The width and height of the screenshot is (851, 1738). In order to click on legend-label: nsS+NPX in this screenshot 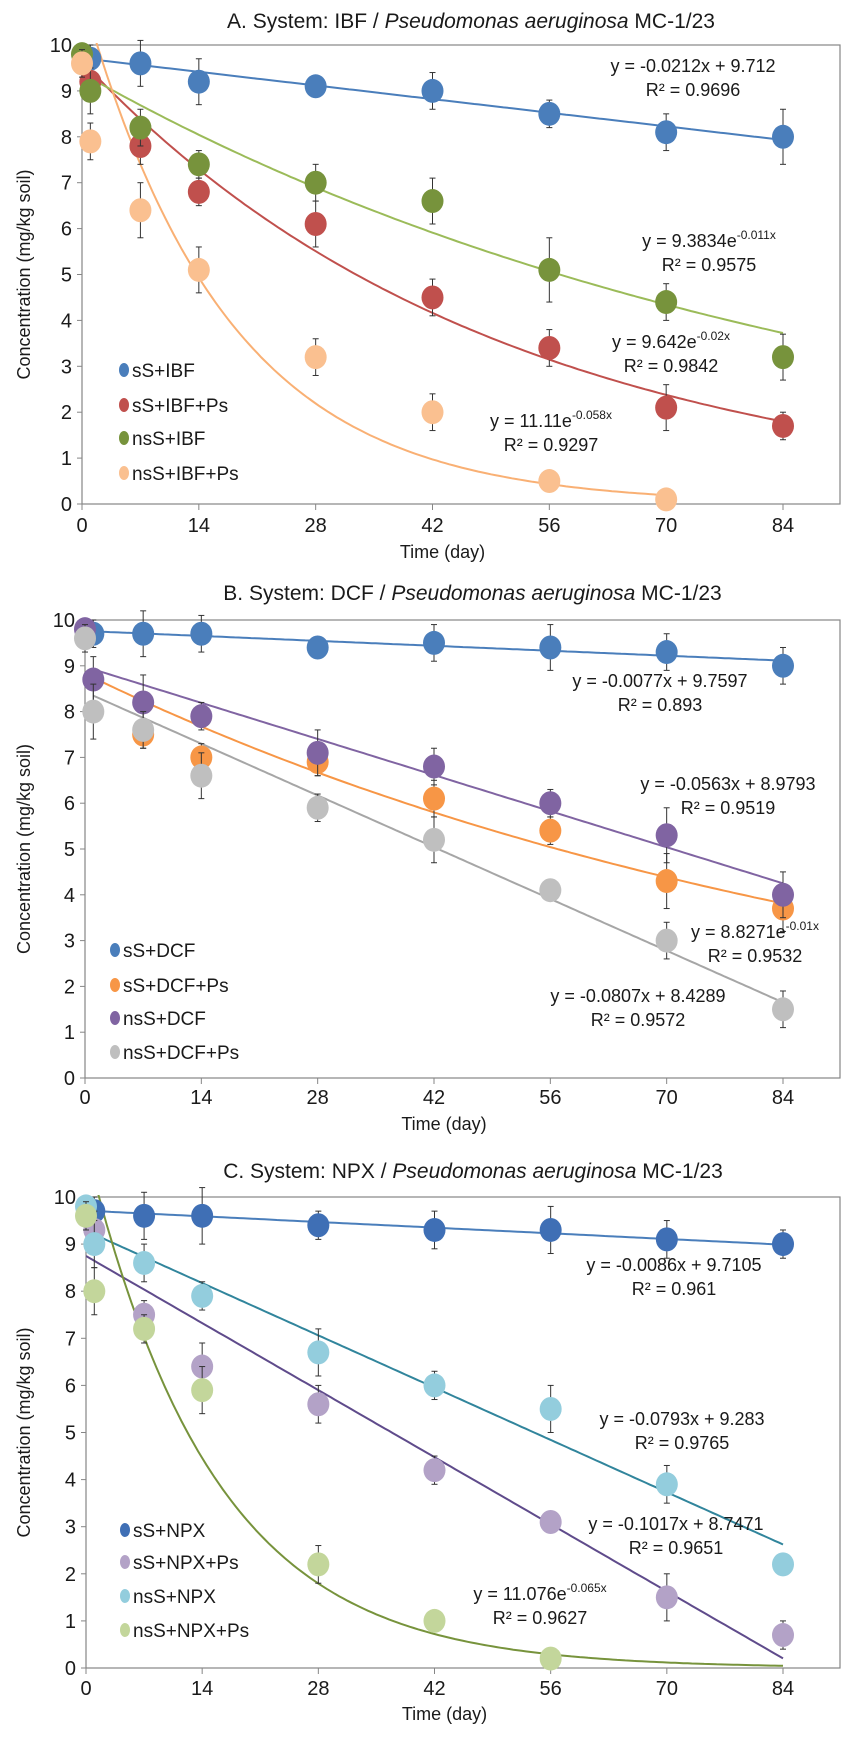, I will do `click(174, 1597)`.